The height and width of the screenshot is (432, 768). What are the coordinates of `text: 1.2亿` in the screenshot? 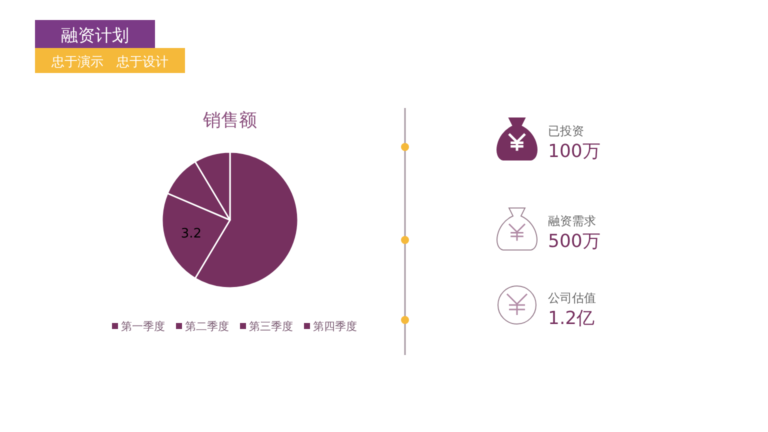 It's located at (571, 318).